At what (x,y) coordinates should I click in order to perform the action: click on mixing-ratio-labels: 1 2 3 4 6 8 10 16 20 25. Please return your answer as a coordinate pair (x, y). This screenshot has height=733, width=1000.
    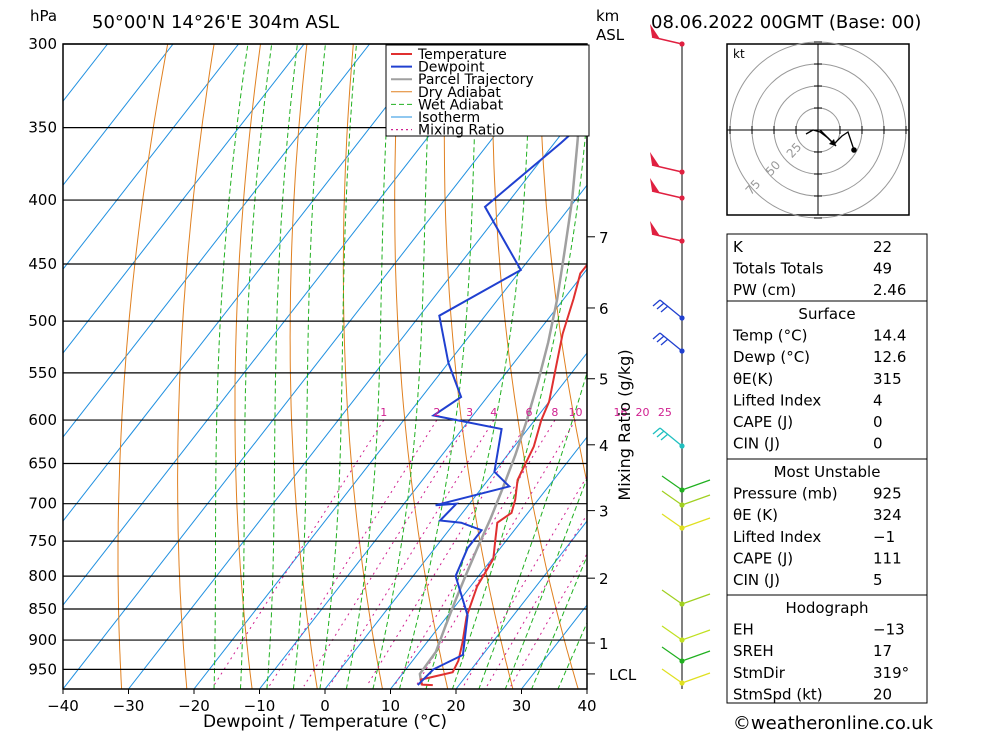
    Looking at the image, I should click on (526, 412).